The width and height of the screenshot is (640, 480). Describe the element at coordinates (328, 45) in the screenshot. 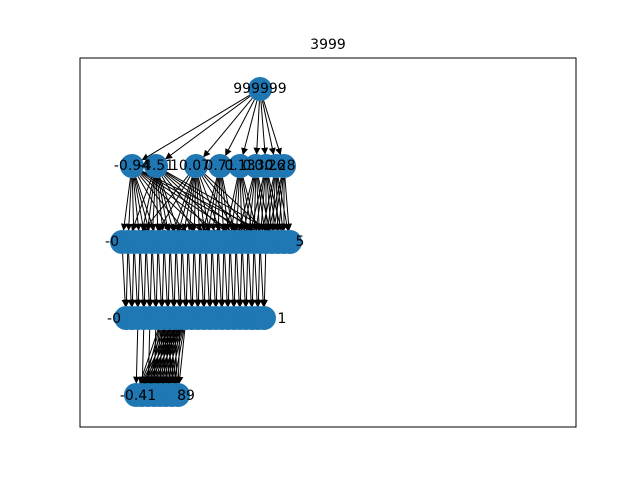

I see `chart-title: 3999` at that location.